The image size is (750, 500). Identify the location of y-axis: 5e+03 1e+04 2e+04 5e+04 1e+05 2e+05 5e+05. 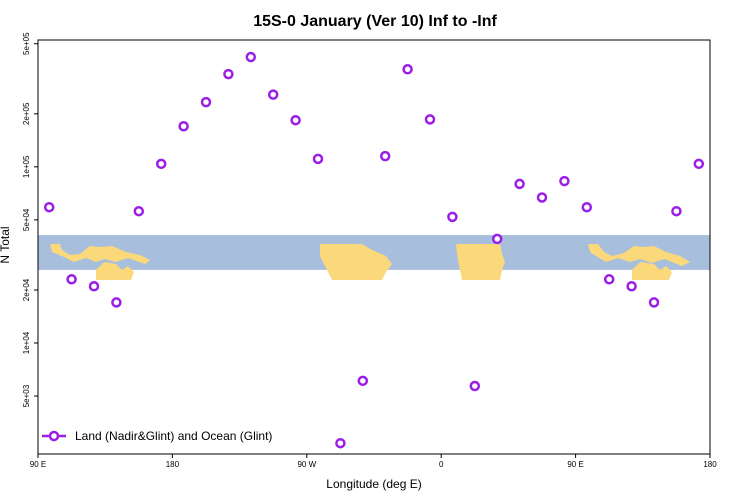
(30, 219).